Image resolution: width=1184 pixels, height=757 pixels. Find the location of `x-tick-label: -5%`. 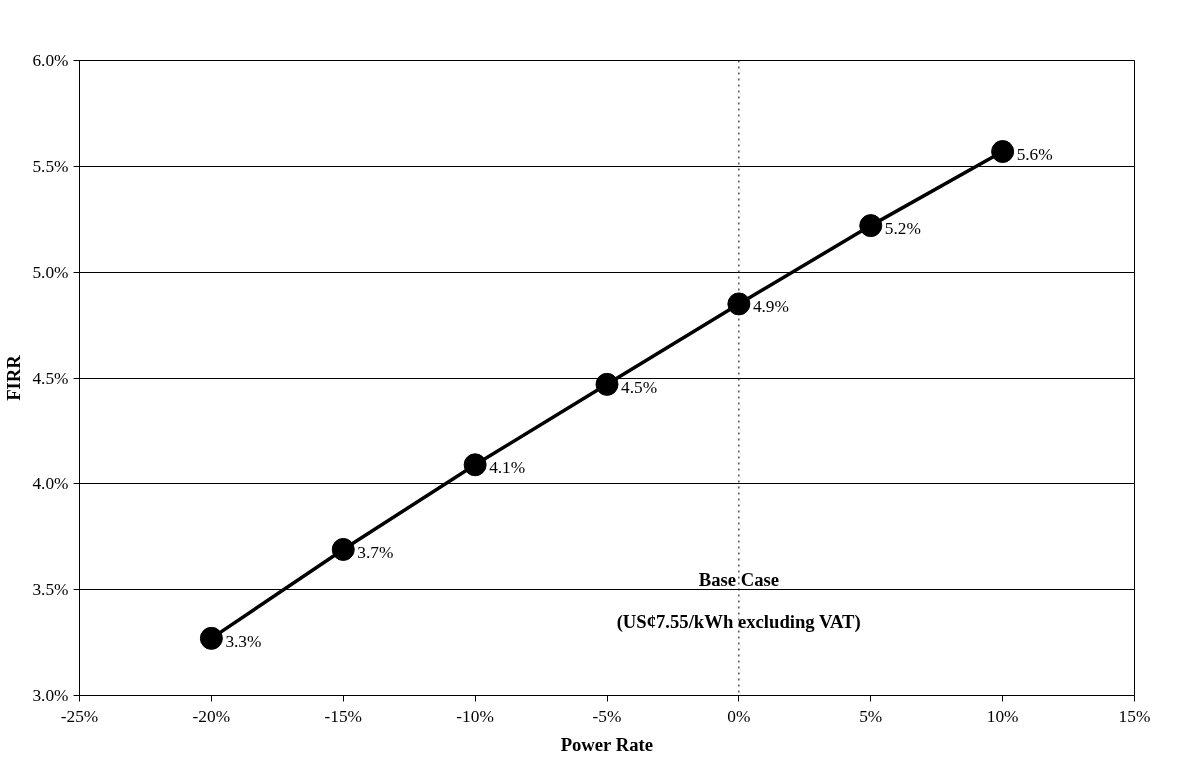

x-tick-label: -5% is located at coordinates (607, 716).